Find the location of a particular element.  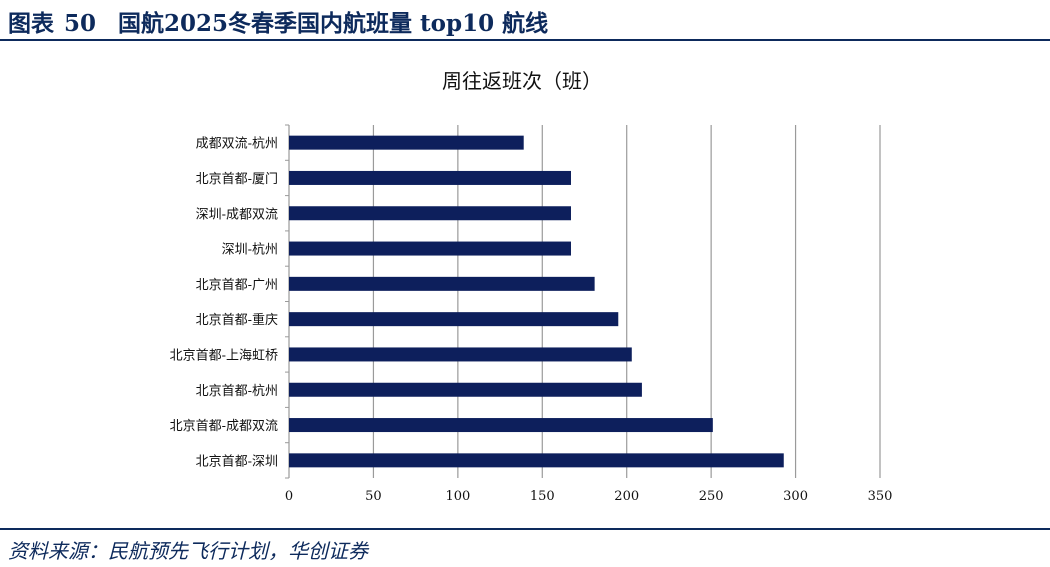

figure-label: 图表 is located at coordinates (31, 23).